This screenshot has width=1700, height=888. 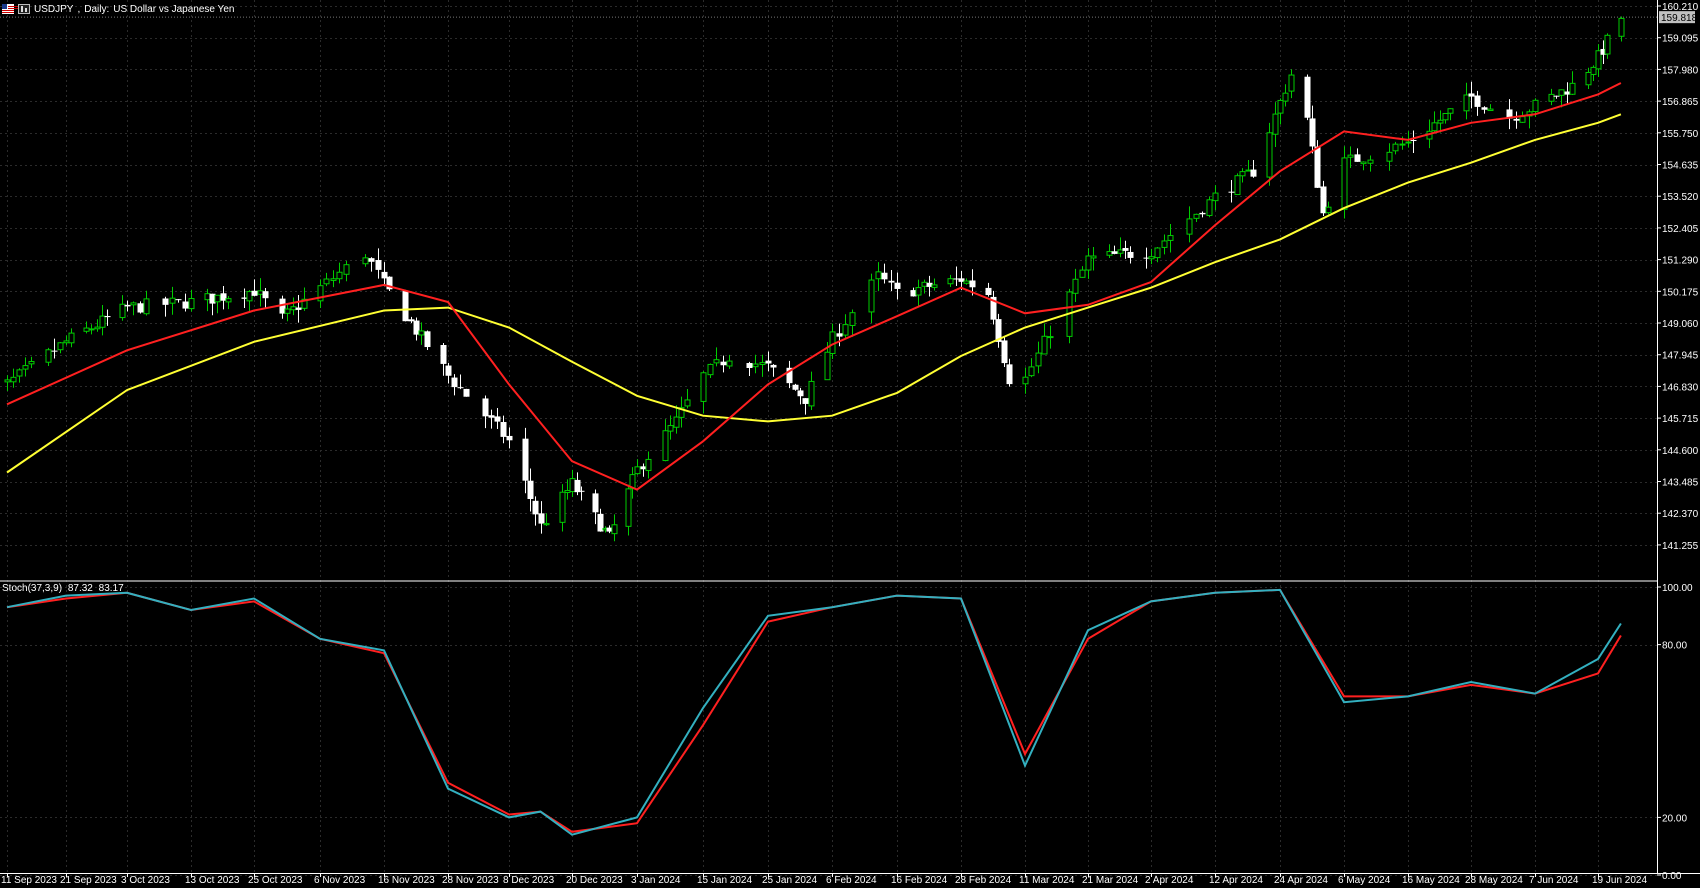 I want to click on usd-flag-icon, so click(x=8, y=9).